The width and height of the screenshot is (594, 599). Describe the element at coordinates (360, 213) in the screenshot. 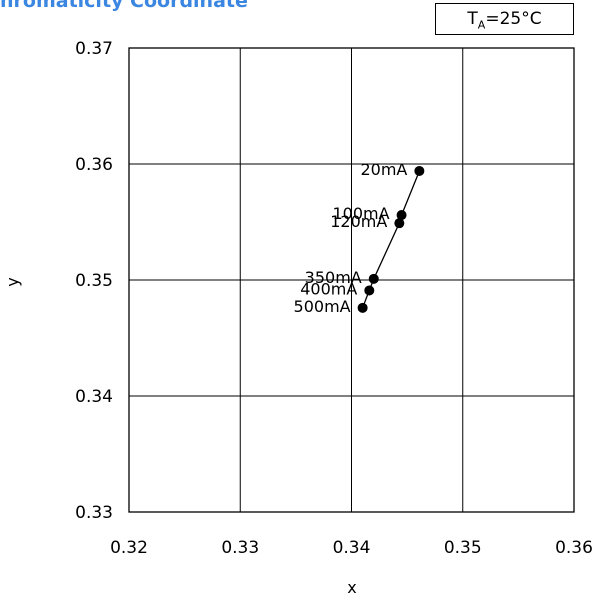

I see `point-label: 100mA` at that location.